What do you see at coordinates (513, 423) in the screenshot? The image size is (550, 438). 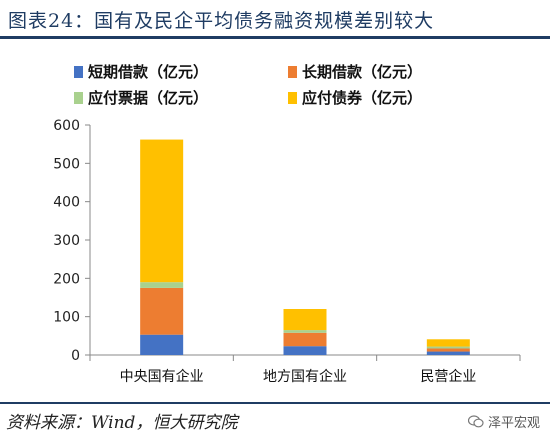 I see `watermark-text: 泽平宏观` at bounding box center [513, 423].